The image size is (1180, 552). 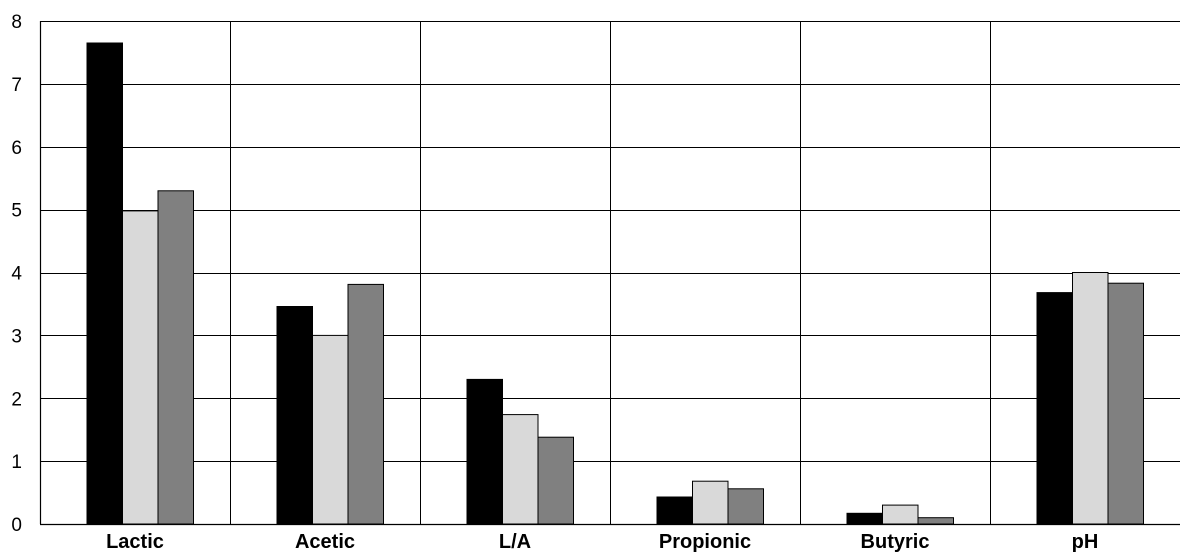 What do you see at coordinates (515, 541) in the screenshot?
I see `x-category-label: L/A` at bounding box center [515, 541].